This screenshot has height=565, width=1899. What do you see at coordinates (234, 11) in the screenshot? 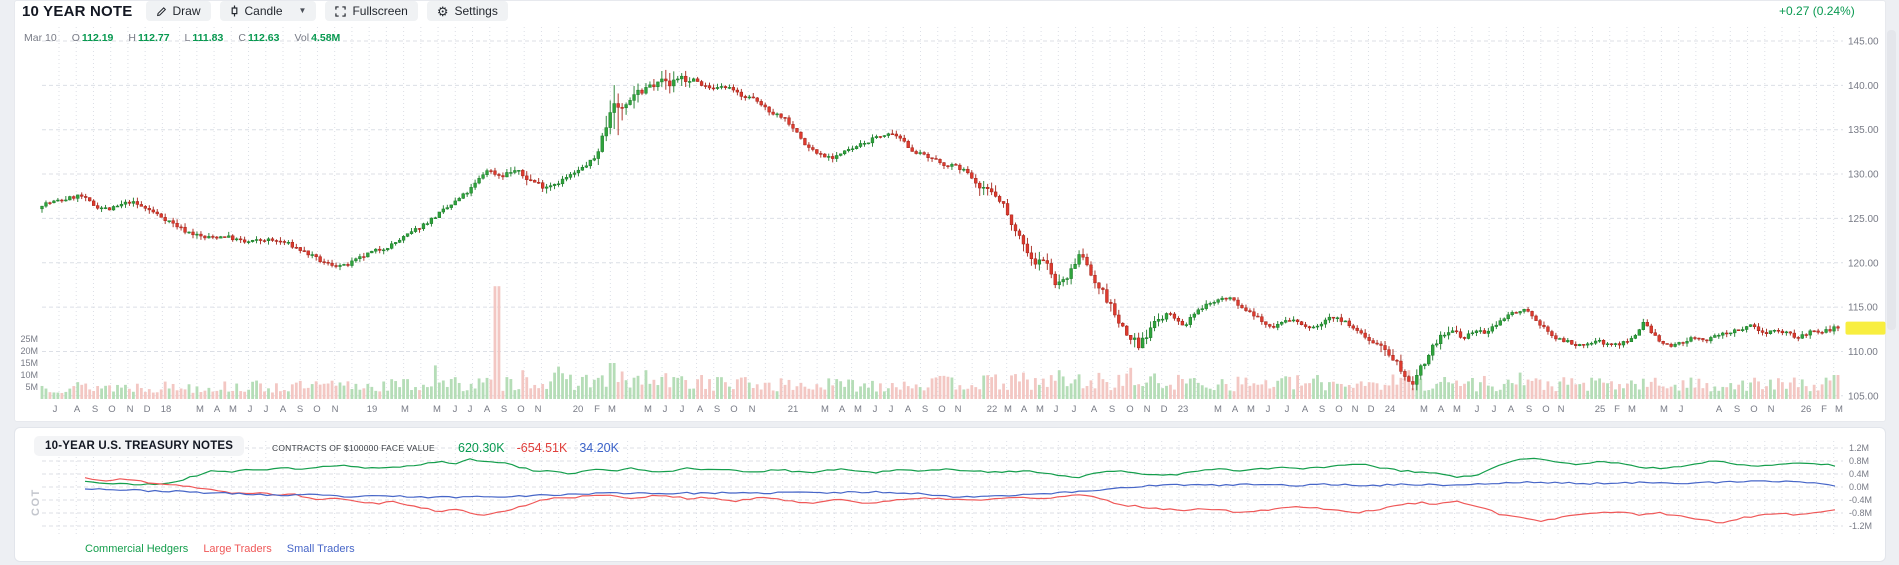
I see `candle-icon` at bounding box center [234, 11].